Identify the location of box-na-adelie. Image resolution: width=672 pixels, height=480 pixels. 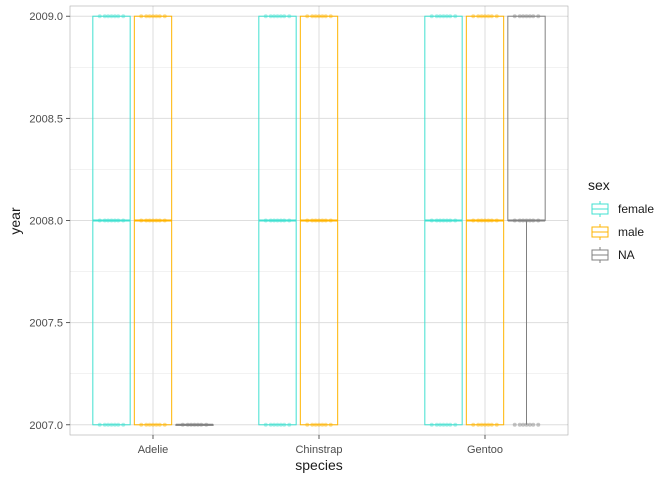
(194, 424).